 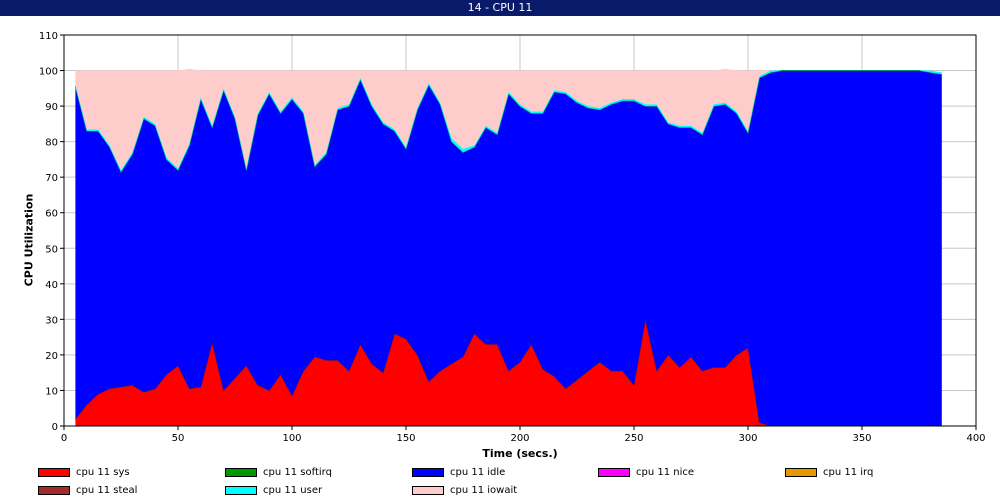 What do you see at coordinates (478, 472) in the screenshot?
I see `legend-label: cpu 11 idle` at bounding box center [478, 472].